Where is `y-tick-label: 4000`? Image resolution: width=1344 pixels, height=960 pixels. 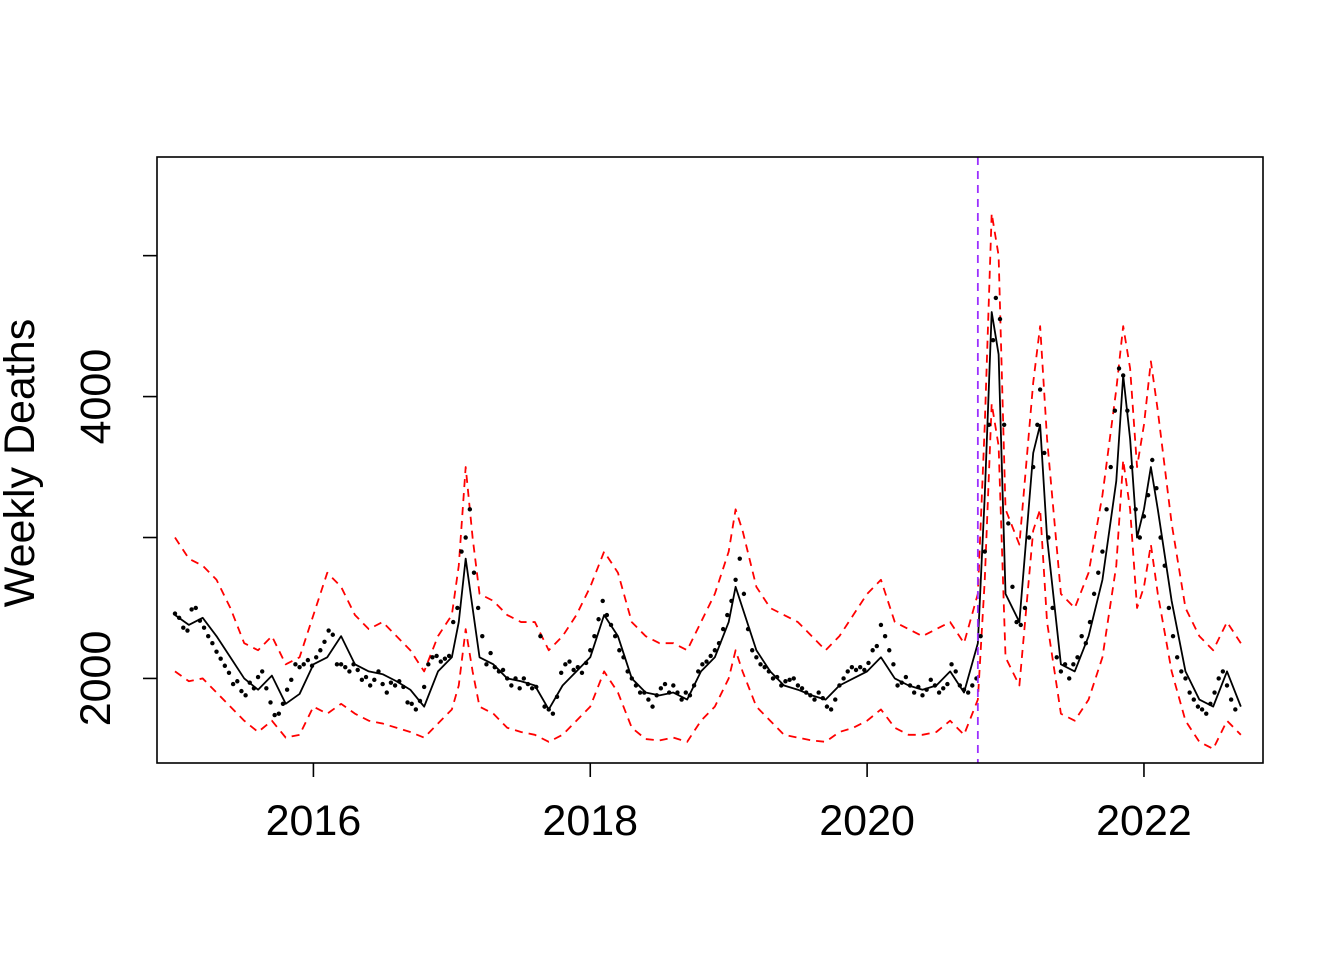 y-tick-label: 4000 is located at coordinates (96, 397).